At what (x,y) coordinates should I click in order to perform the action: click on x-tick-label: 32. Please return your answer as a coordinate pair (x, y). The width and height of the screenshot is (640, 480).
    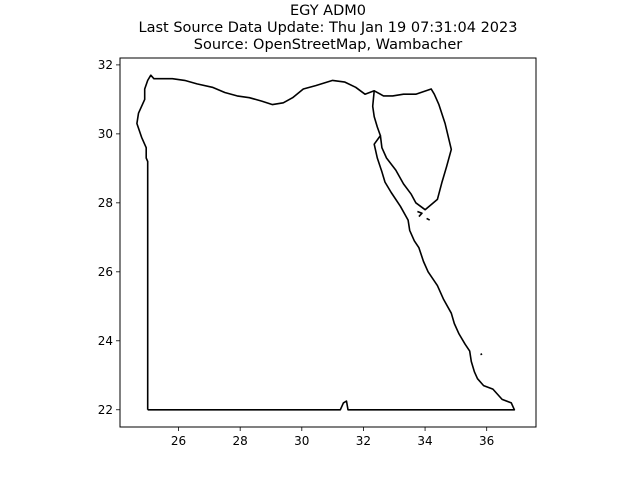
    Looking at the image, I should click on (363, 441).